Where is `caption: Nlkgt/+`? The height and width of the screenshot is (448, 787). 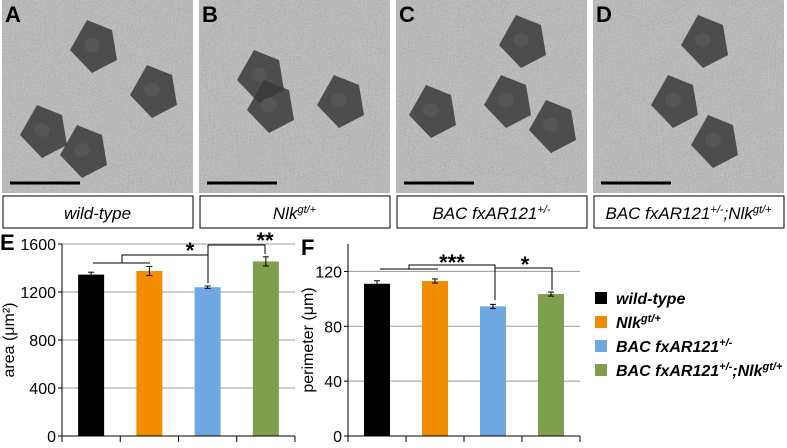
caption: Nlkgt/+ is located at coordinates (295, 213).